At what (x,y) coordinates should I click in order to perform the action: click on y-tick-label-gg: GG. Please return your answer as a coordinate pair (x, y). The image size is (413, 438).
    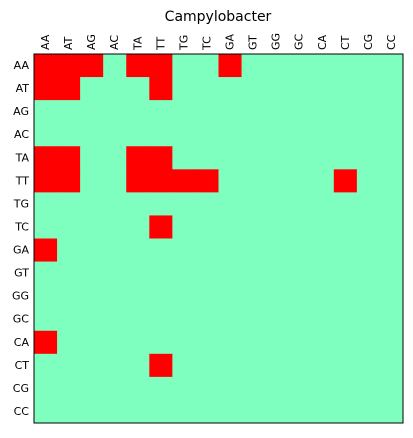
    Looking at the image, I should click on (20, 296).